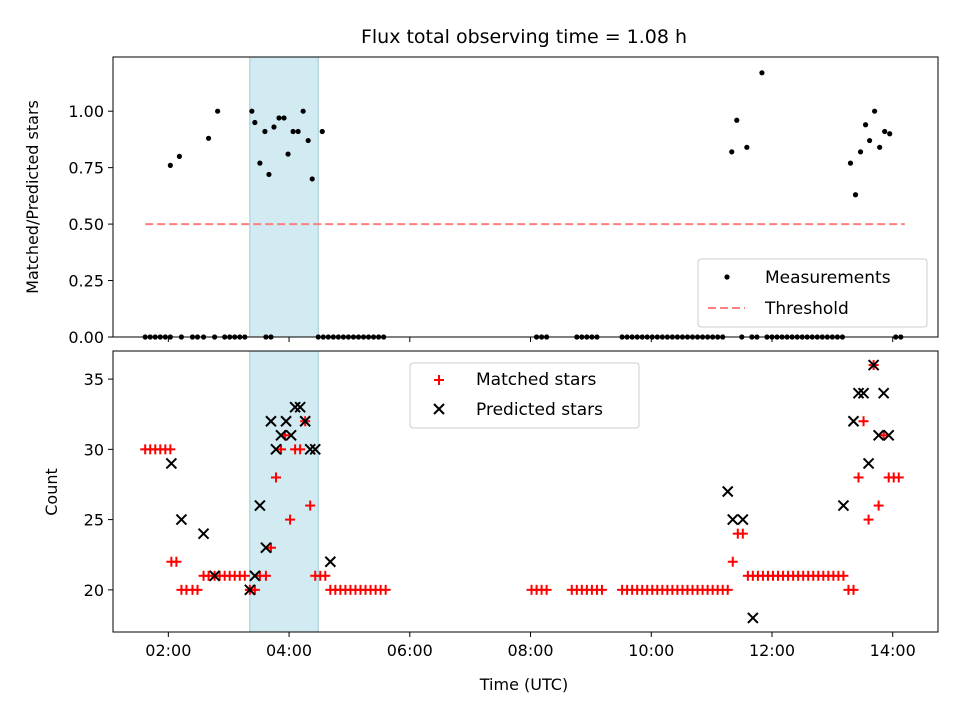 The width and height of the screenshot is (960, 724). What do you see at coordinates (530, 650) in the screenshot?
I see `x-tick-label: 08:00` at bounding box center [530, 650].